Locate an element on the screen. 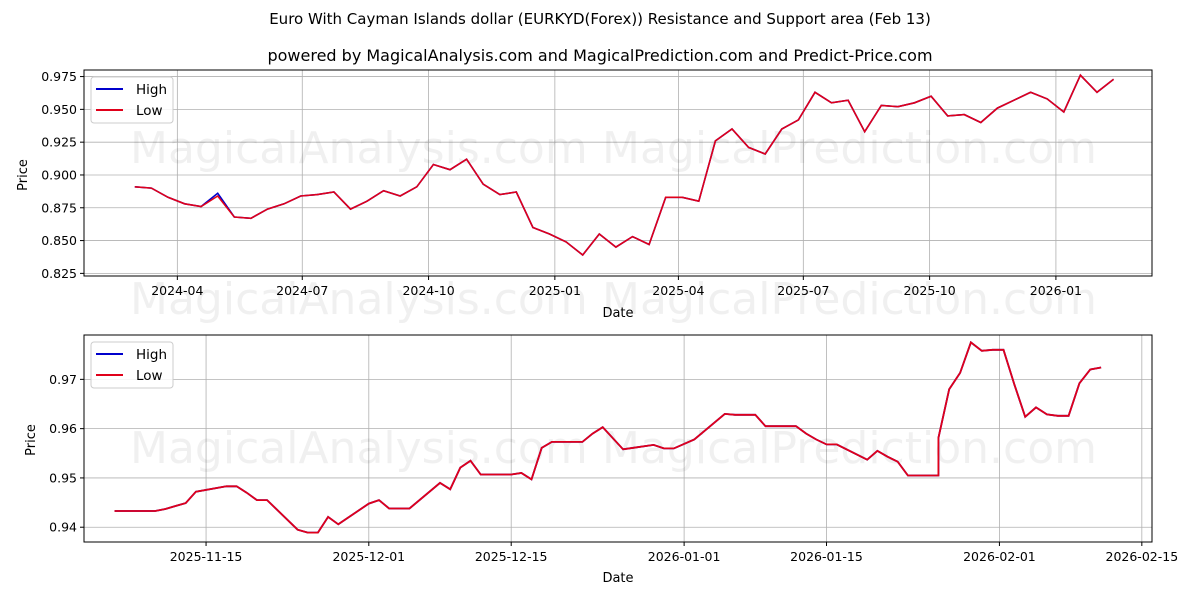  x-tick-label: 2025-01 is located at coordinates (555, 290).